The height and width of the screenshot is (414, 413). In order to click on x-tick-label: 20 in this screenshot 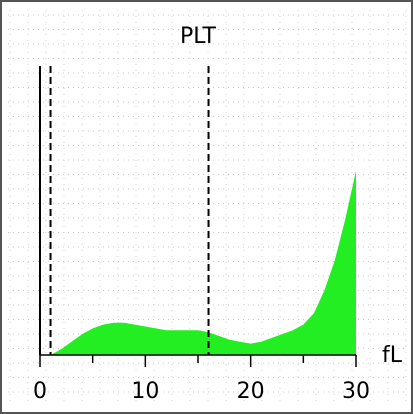, I will do `click(251, 391)`.